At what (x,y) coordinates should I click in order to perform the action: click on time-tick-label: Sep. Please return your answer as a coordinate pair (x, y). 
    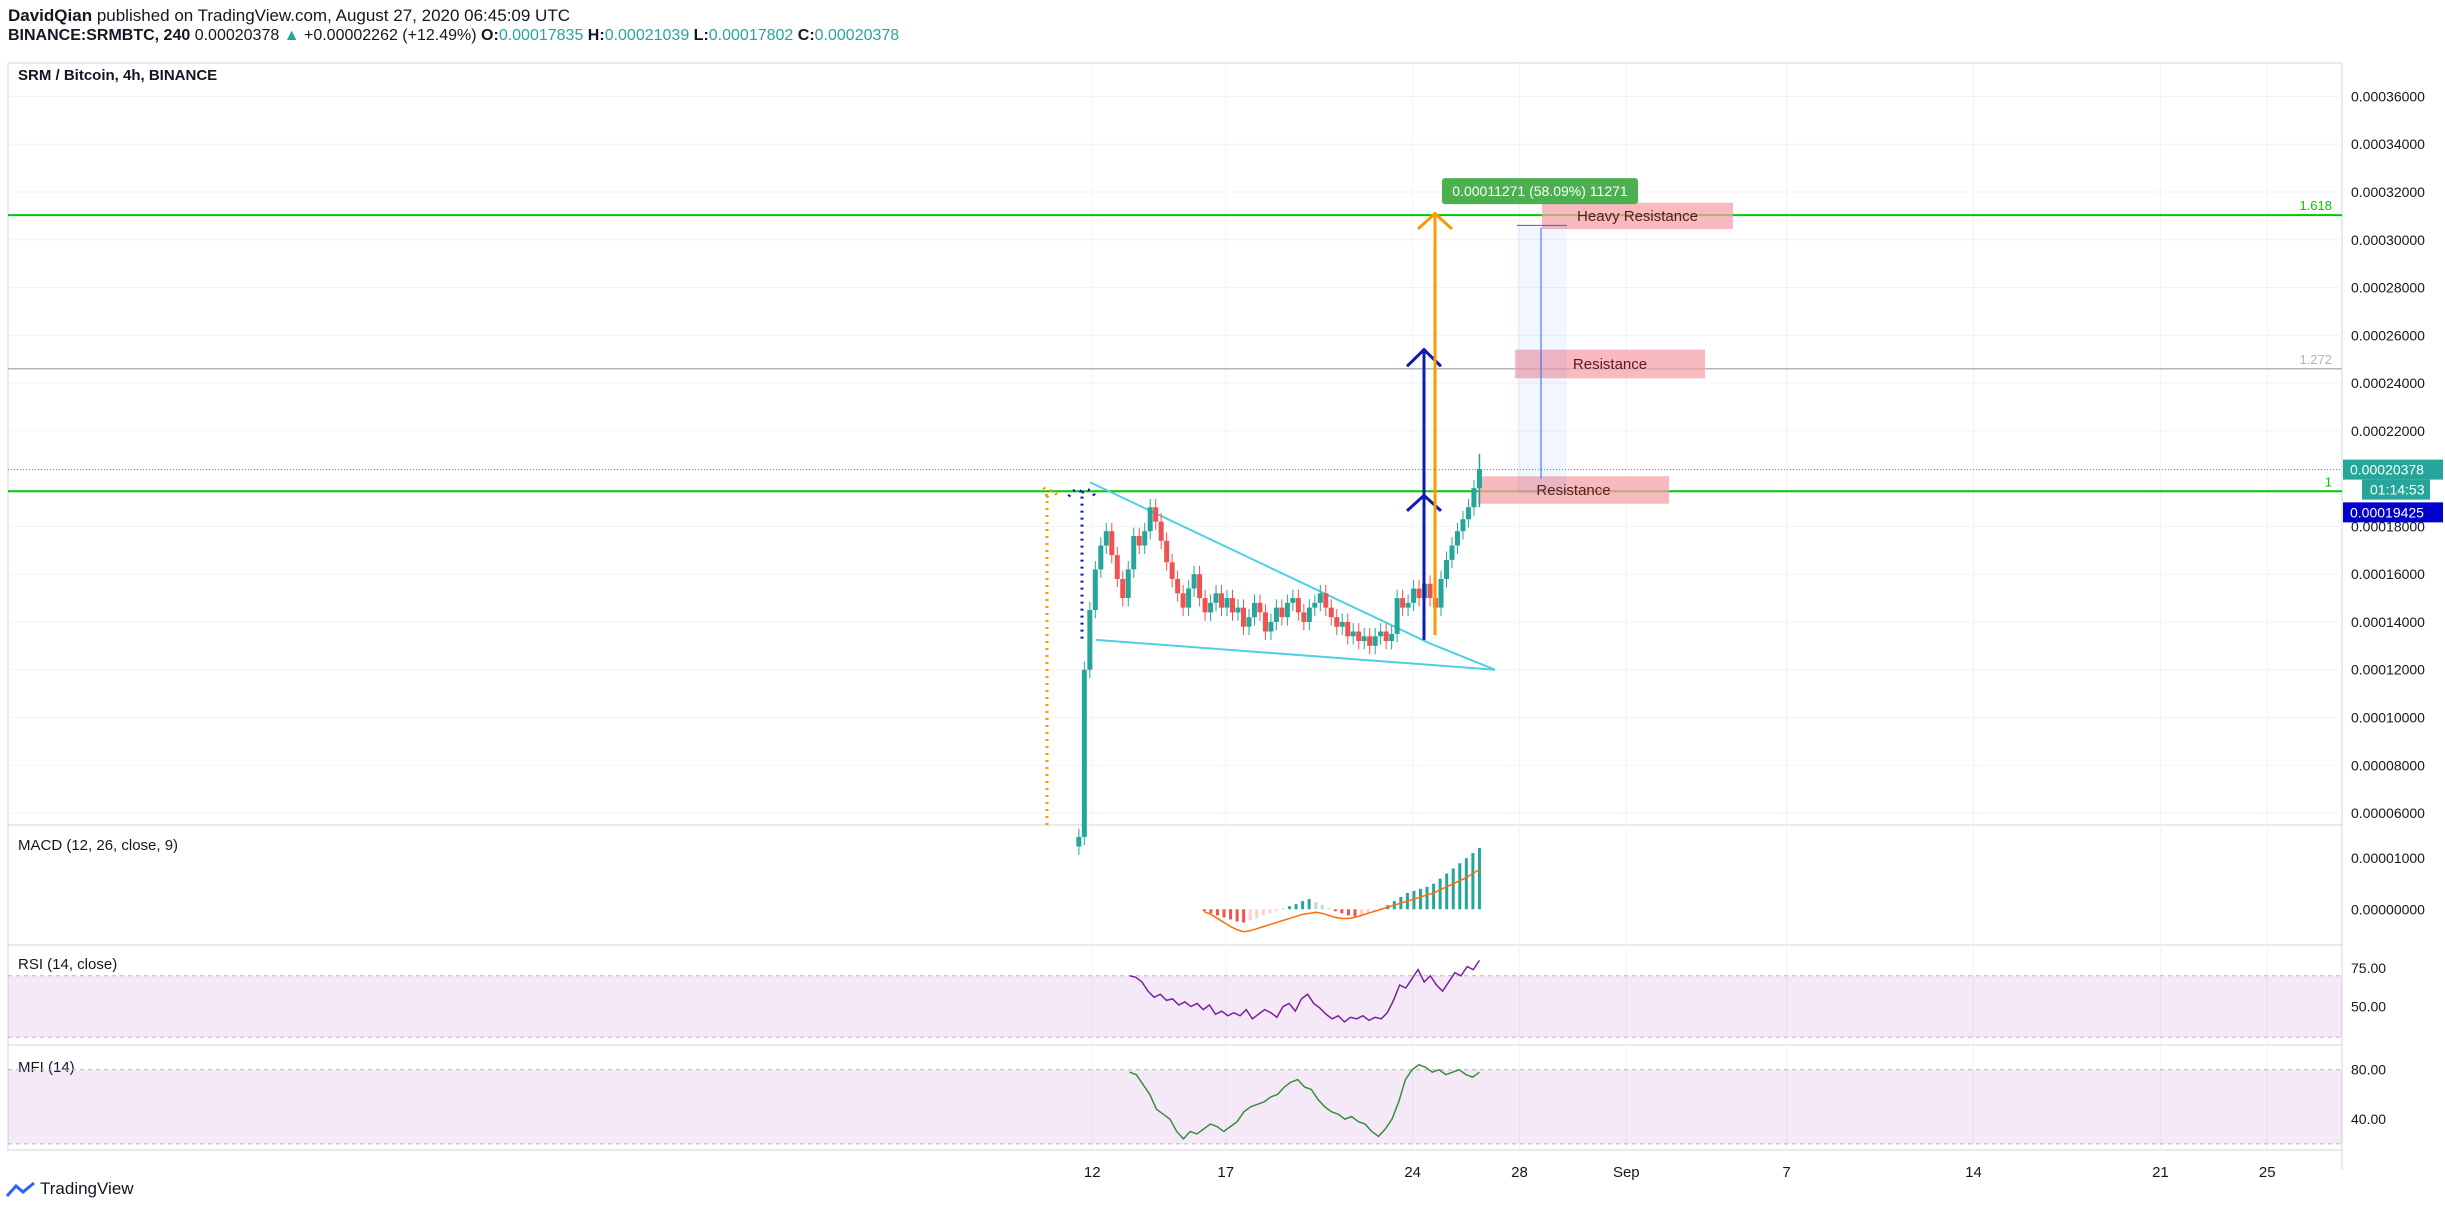
    Looking at the image, I should click on (1626, 1172).